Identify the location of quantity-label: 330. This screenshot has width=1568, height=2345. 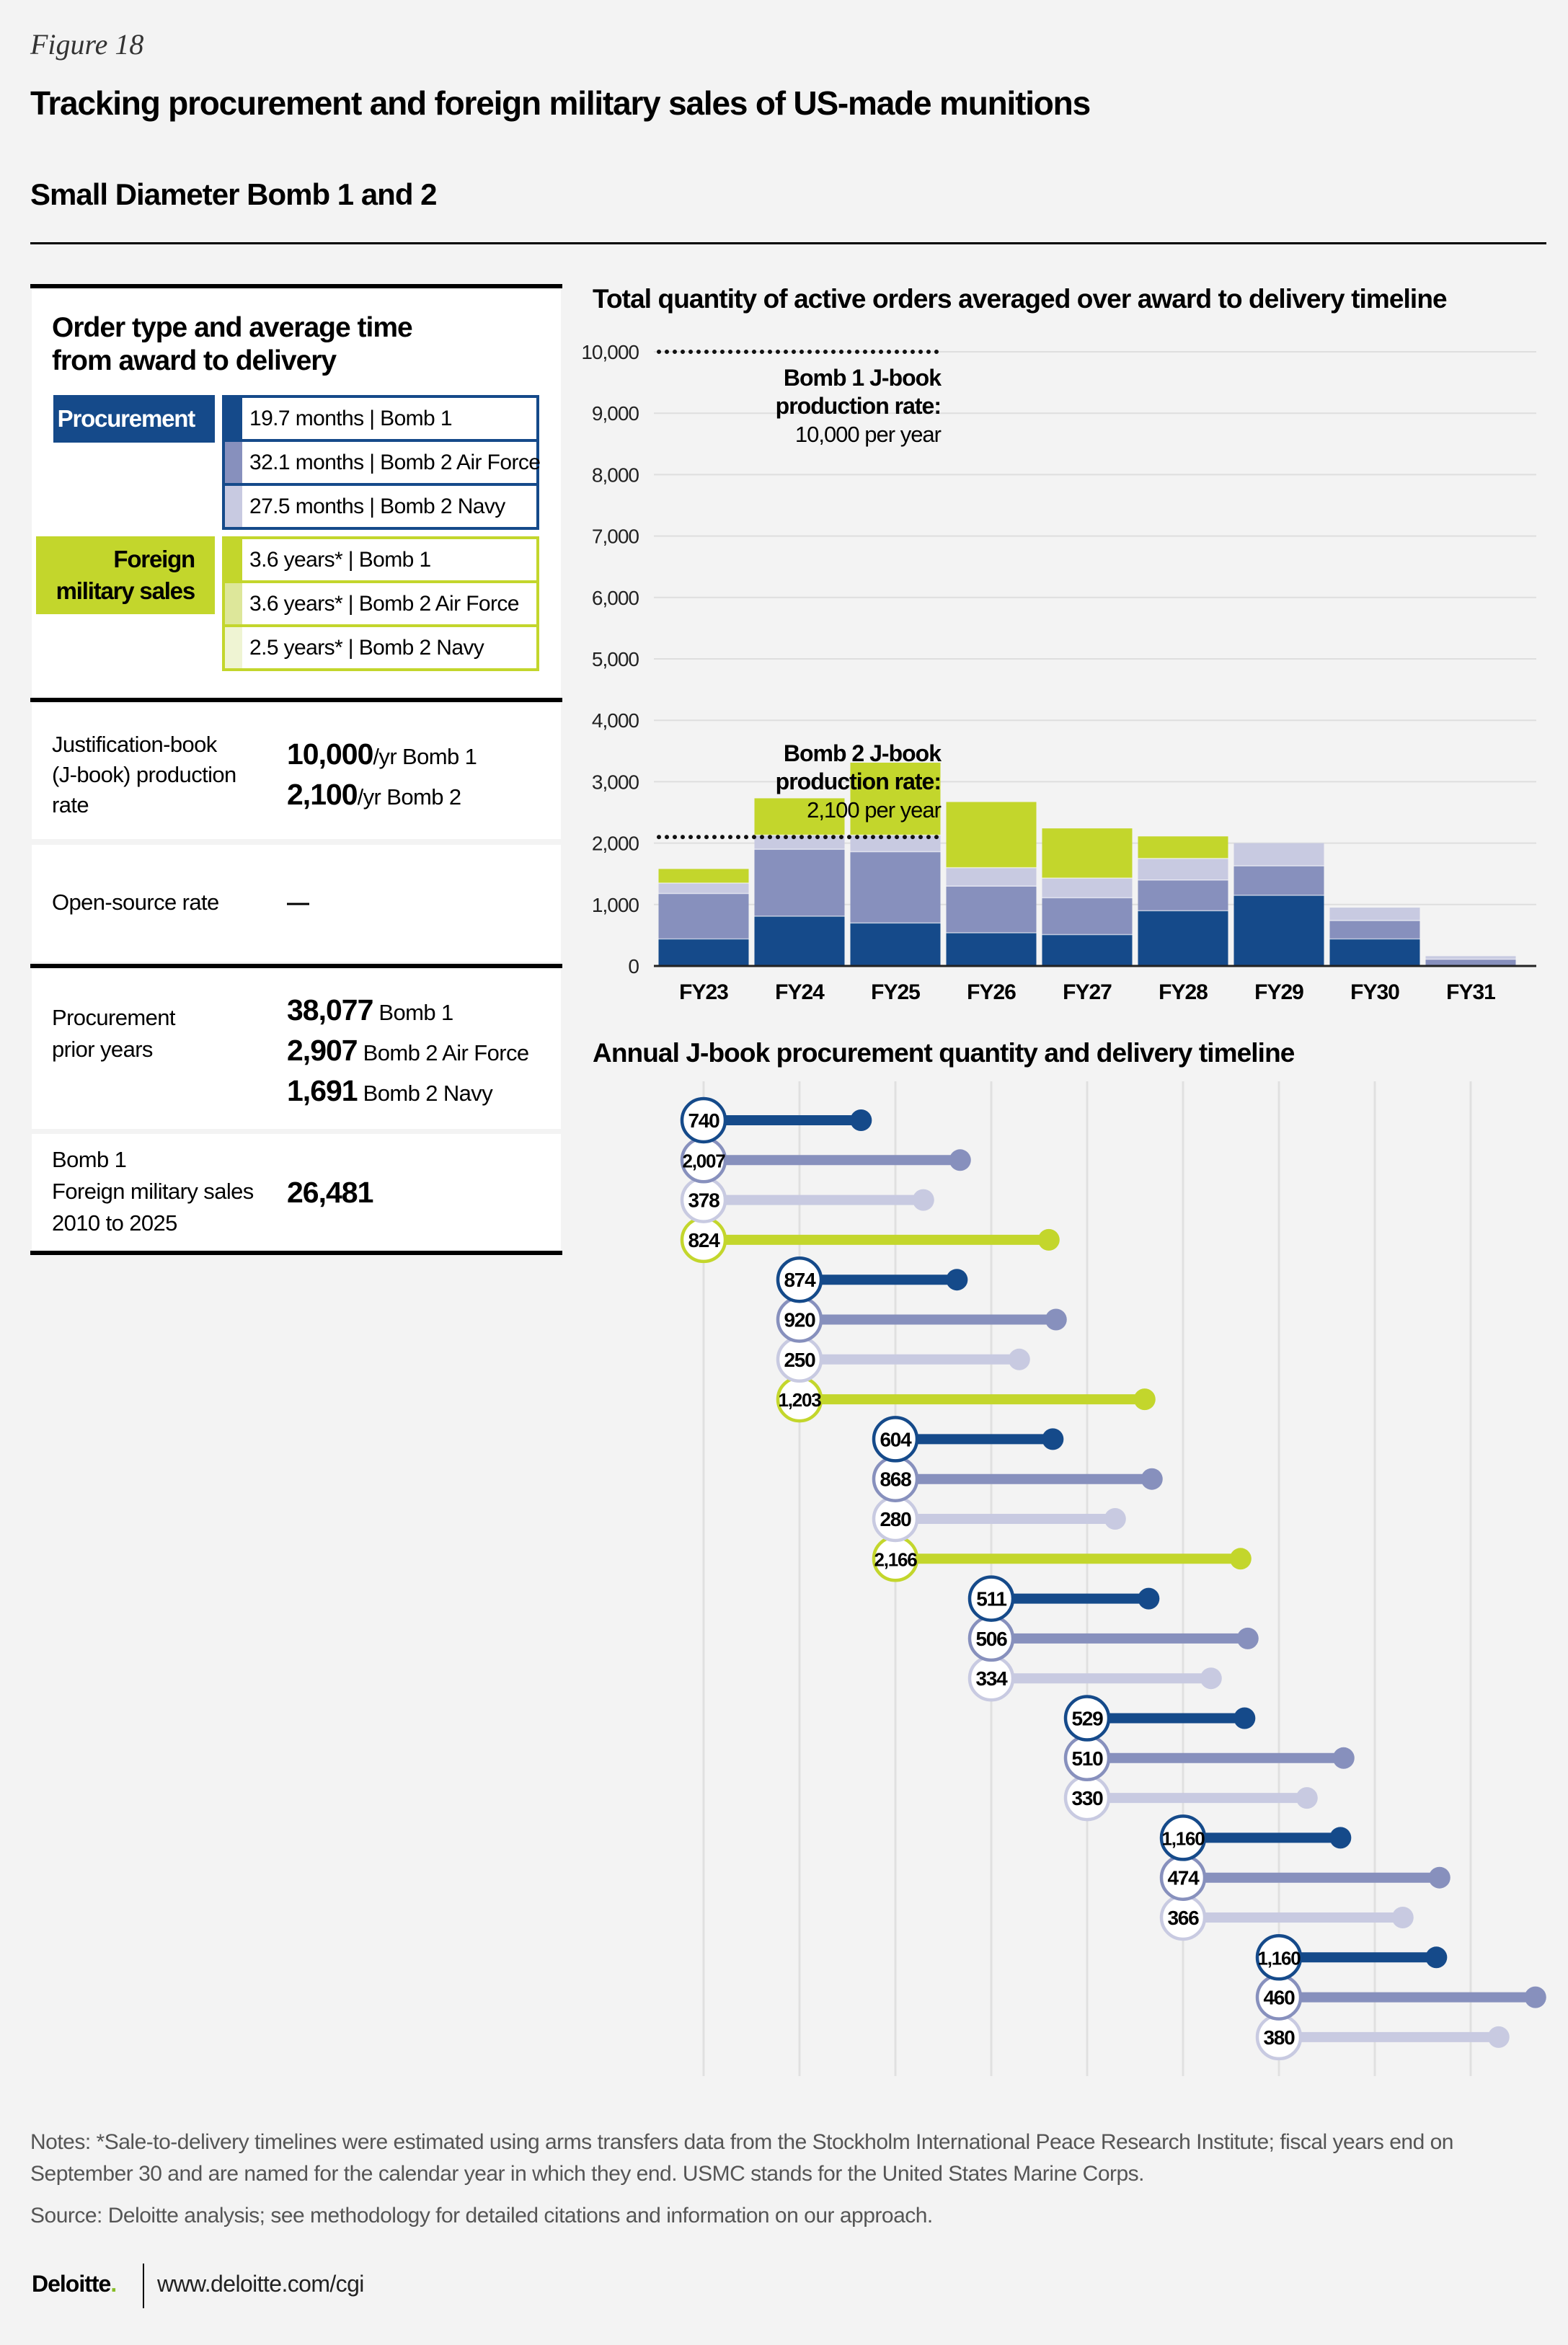
(1087, 1798).